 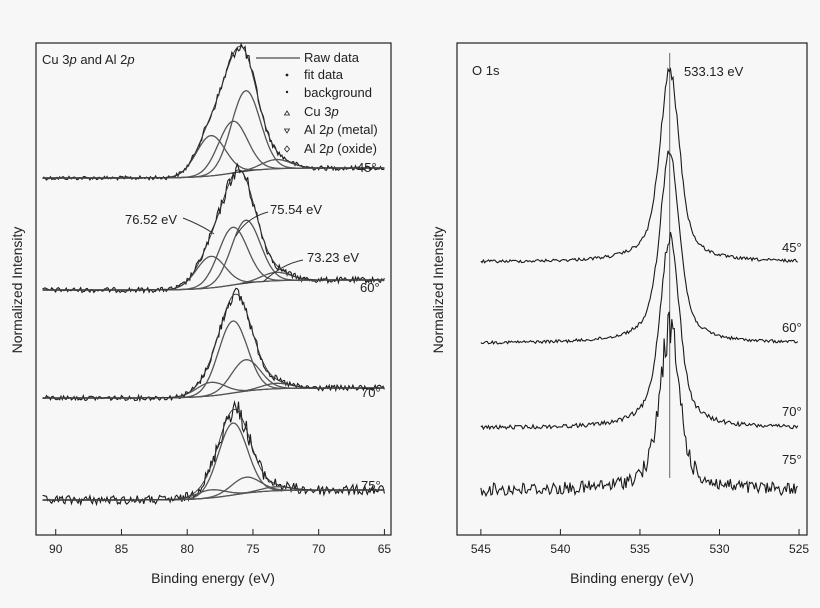 I want to click on left-angle-label-45: 45°, so click(x=367, y=167).